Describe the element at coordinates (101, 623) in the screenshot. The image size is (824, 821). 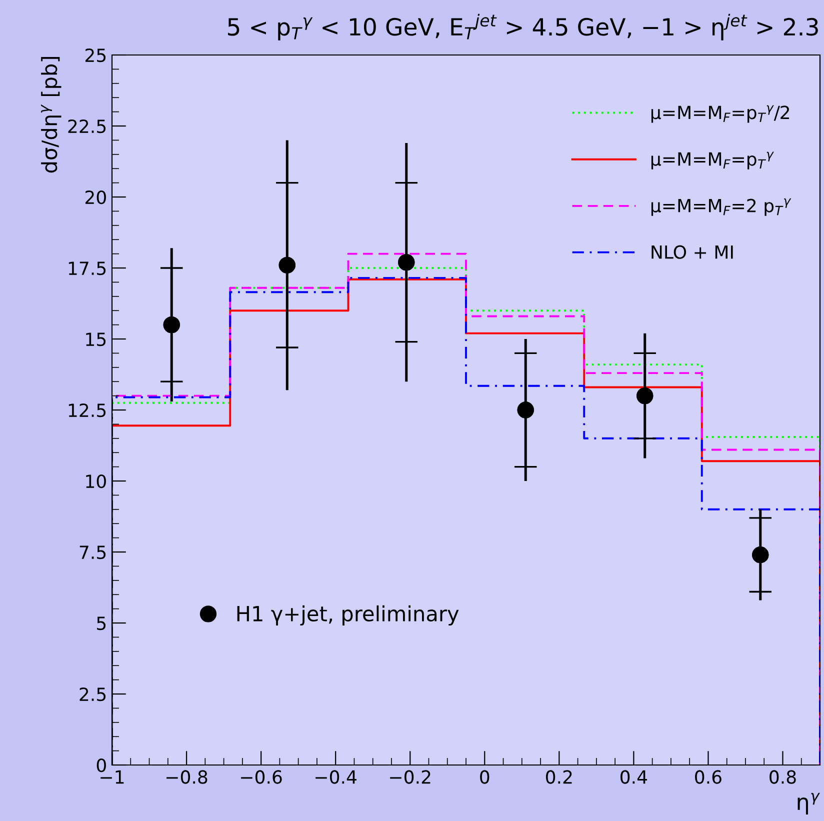
I see `y-tick-label: 5` at that location.